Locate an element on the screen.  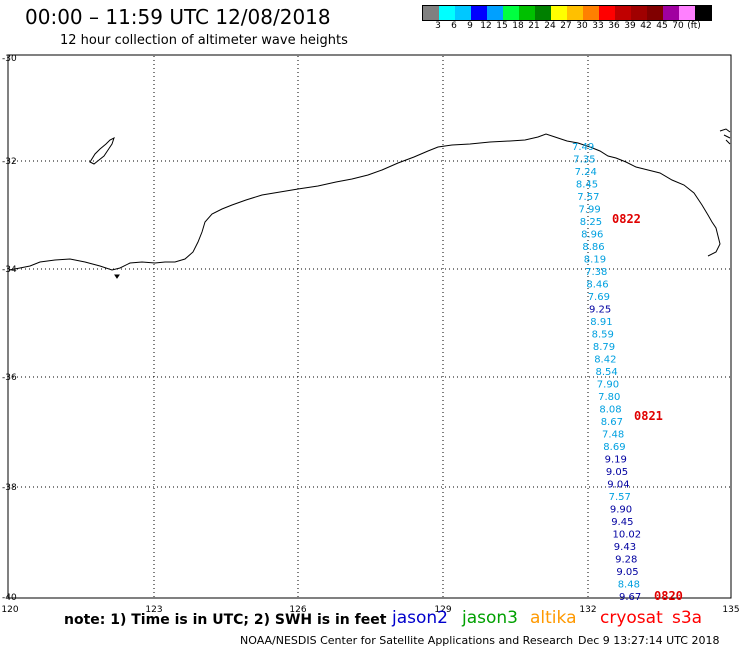
color-scale-label: 21 is located at coordinates (534, 26).